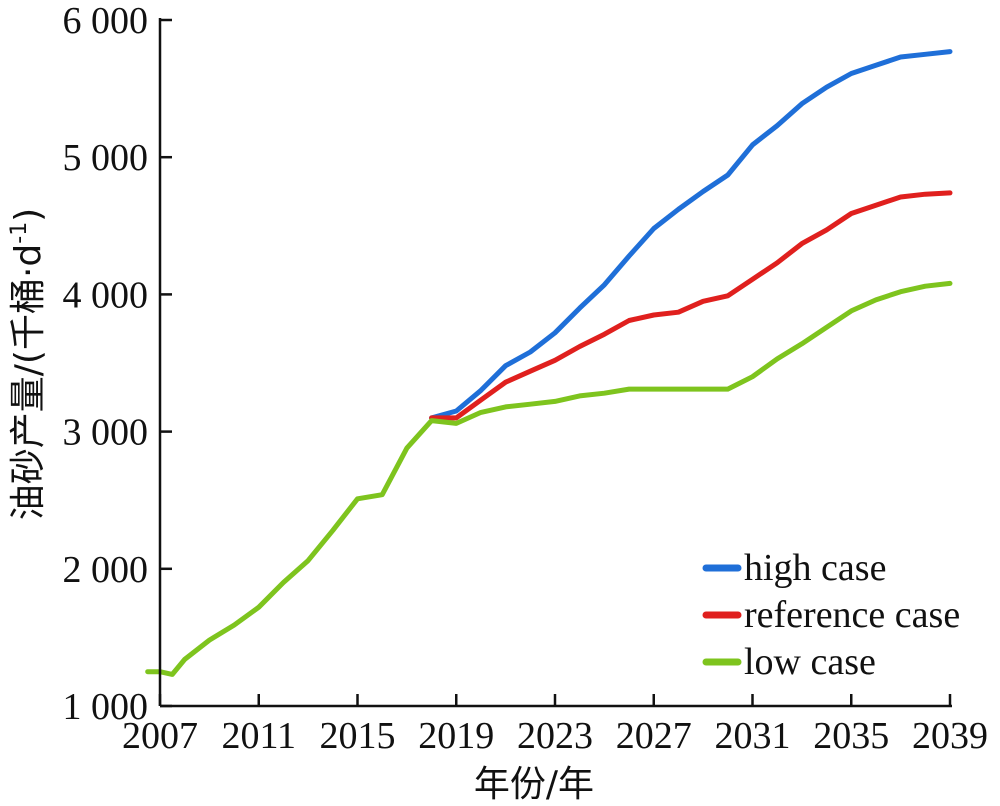 Image resolution: width=1000 pixels, height=806 pixels. I want to click on x-tick-label: 2023, so click(555, 736).